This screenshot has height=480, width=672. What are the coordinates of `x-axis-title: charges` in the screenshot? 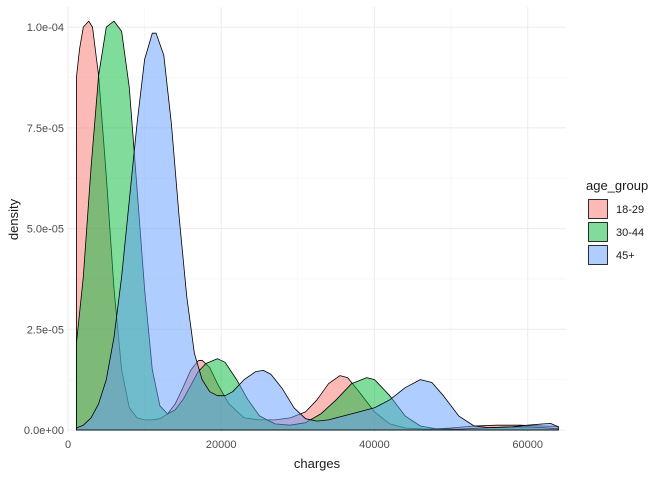 It's located at (317, 463).